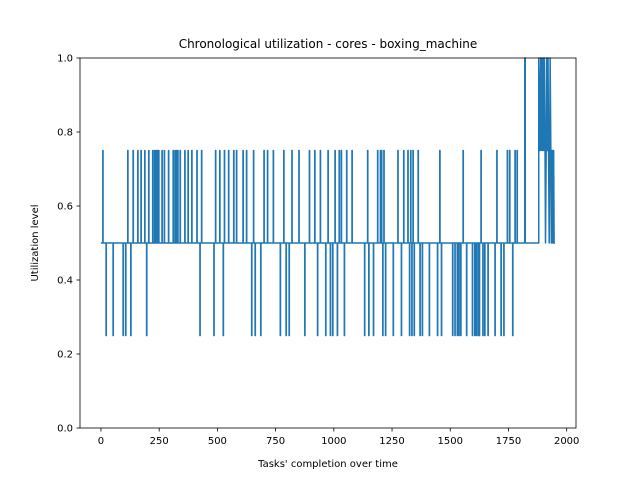 This screenshot has width=640, height=480. I want to click on y-tick-label: 0.8, so click(65, 133).